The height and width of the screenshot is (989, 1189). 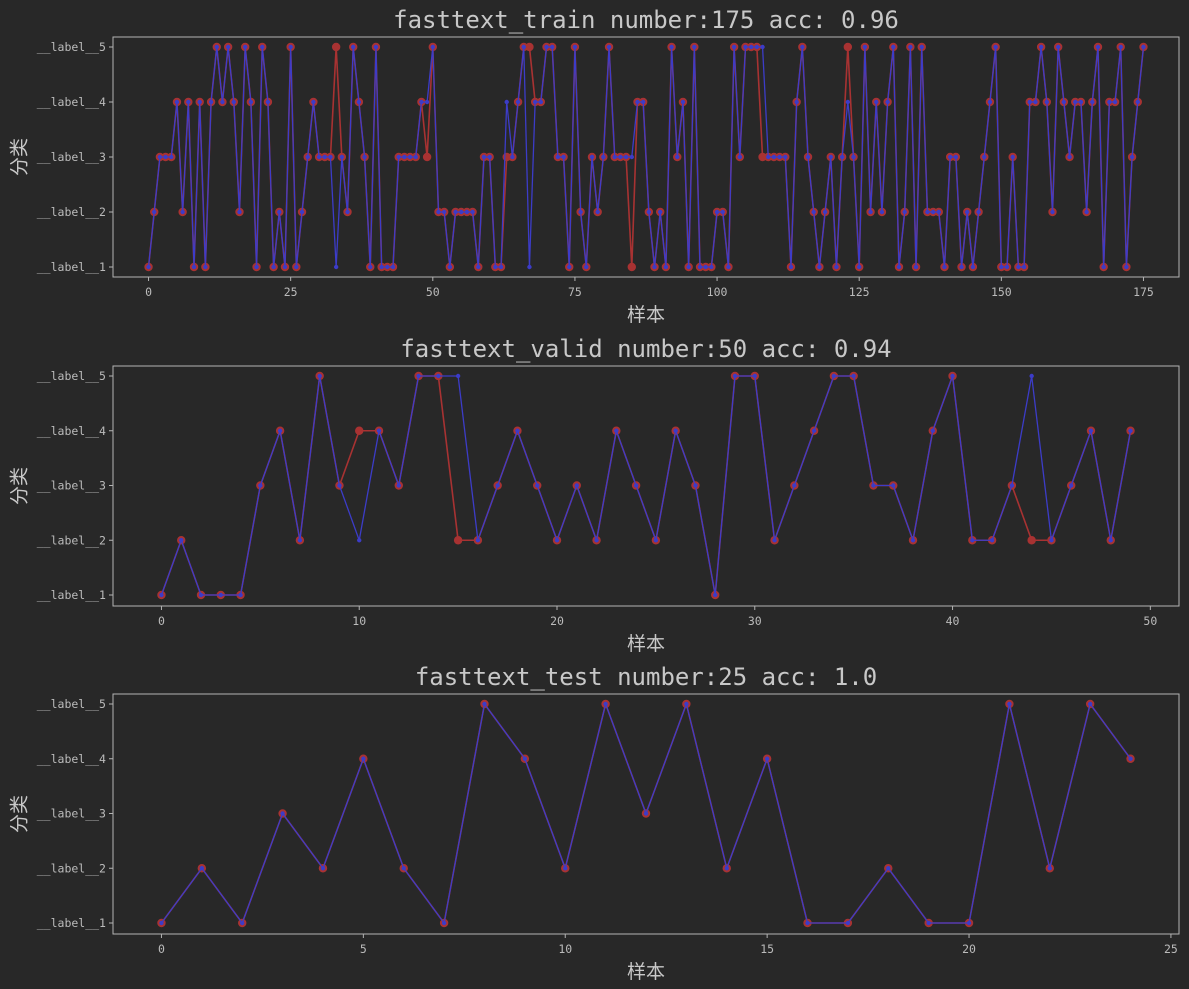 What do you see at coordinates (161, 621) in the screenshot?
I see `x-tick-label: 0` at bounding box center [161, 621].